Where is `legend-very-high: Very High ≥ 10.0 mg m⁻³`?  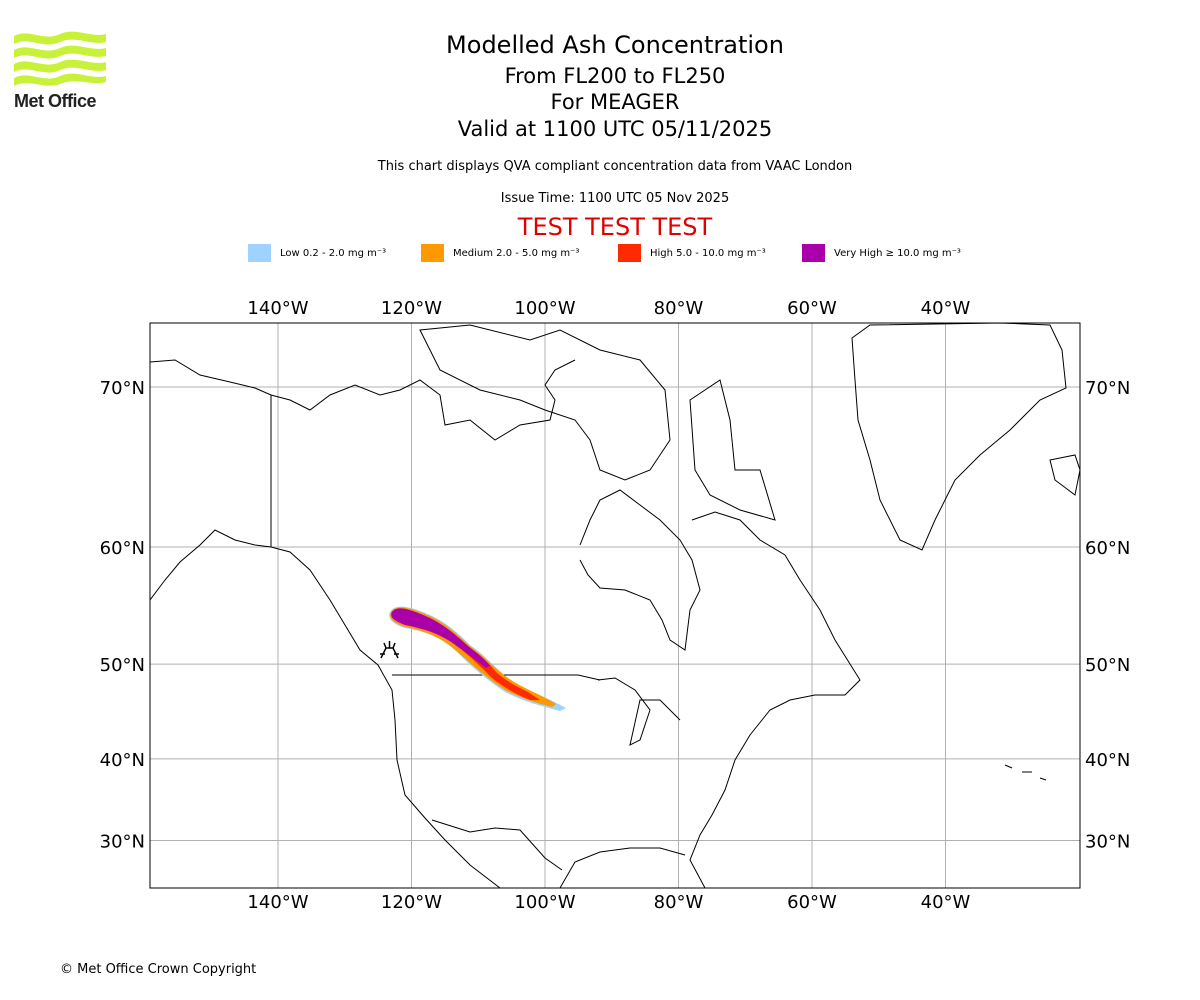
legend-very-high: Very High ≥ 10.0 mg m⁻³ is located at coordinates (881, 253).